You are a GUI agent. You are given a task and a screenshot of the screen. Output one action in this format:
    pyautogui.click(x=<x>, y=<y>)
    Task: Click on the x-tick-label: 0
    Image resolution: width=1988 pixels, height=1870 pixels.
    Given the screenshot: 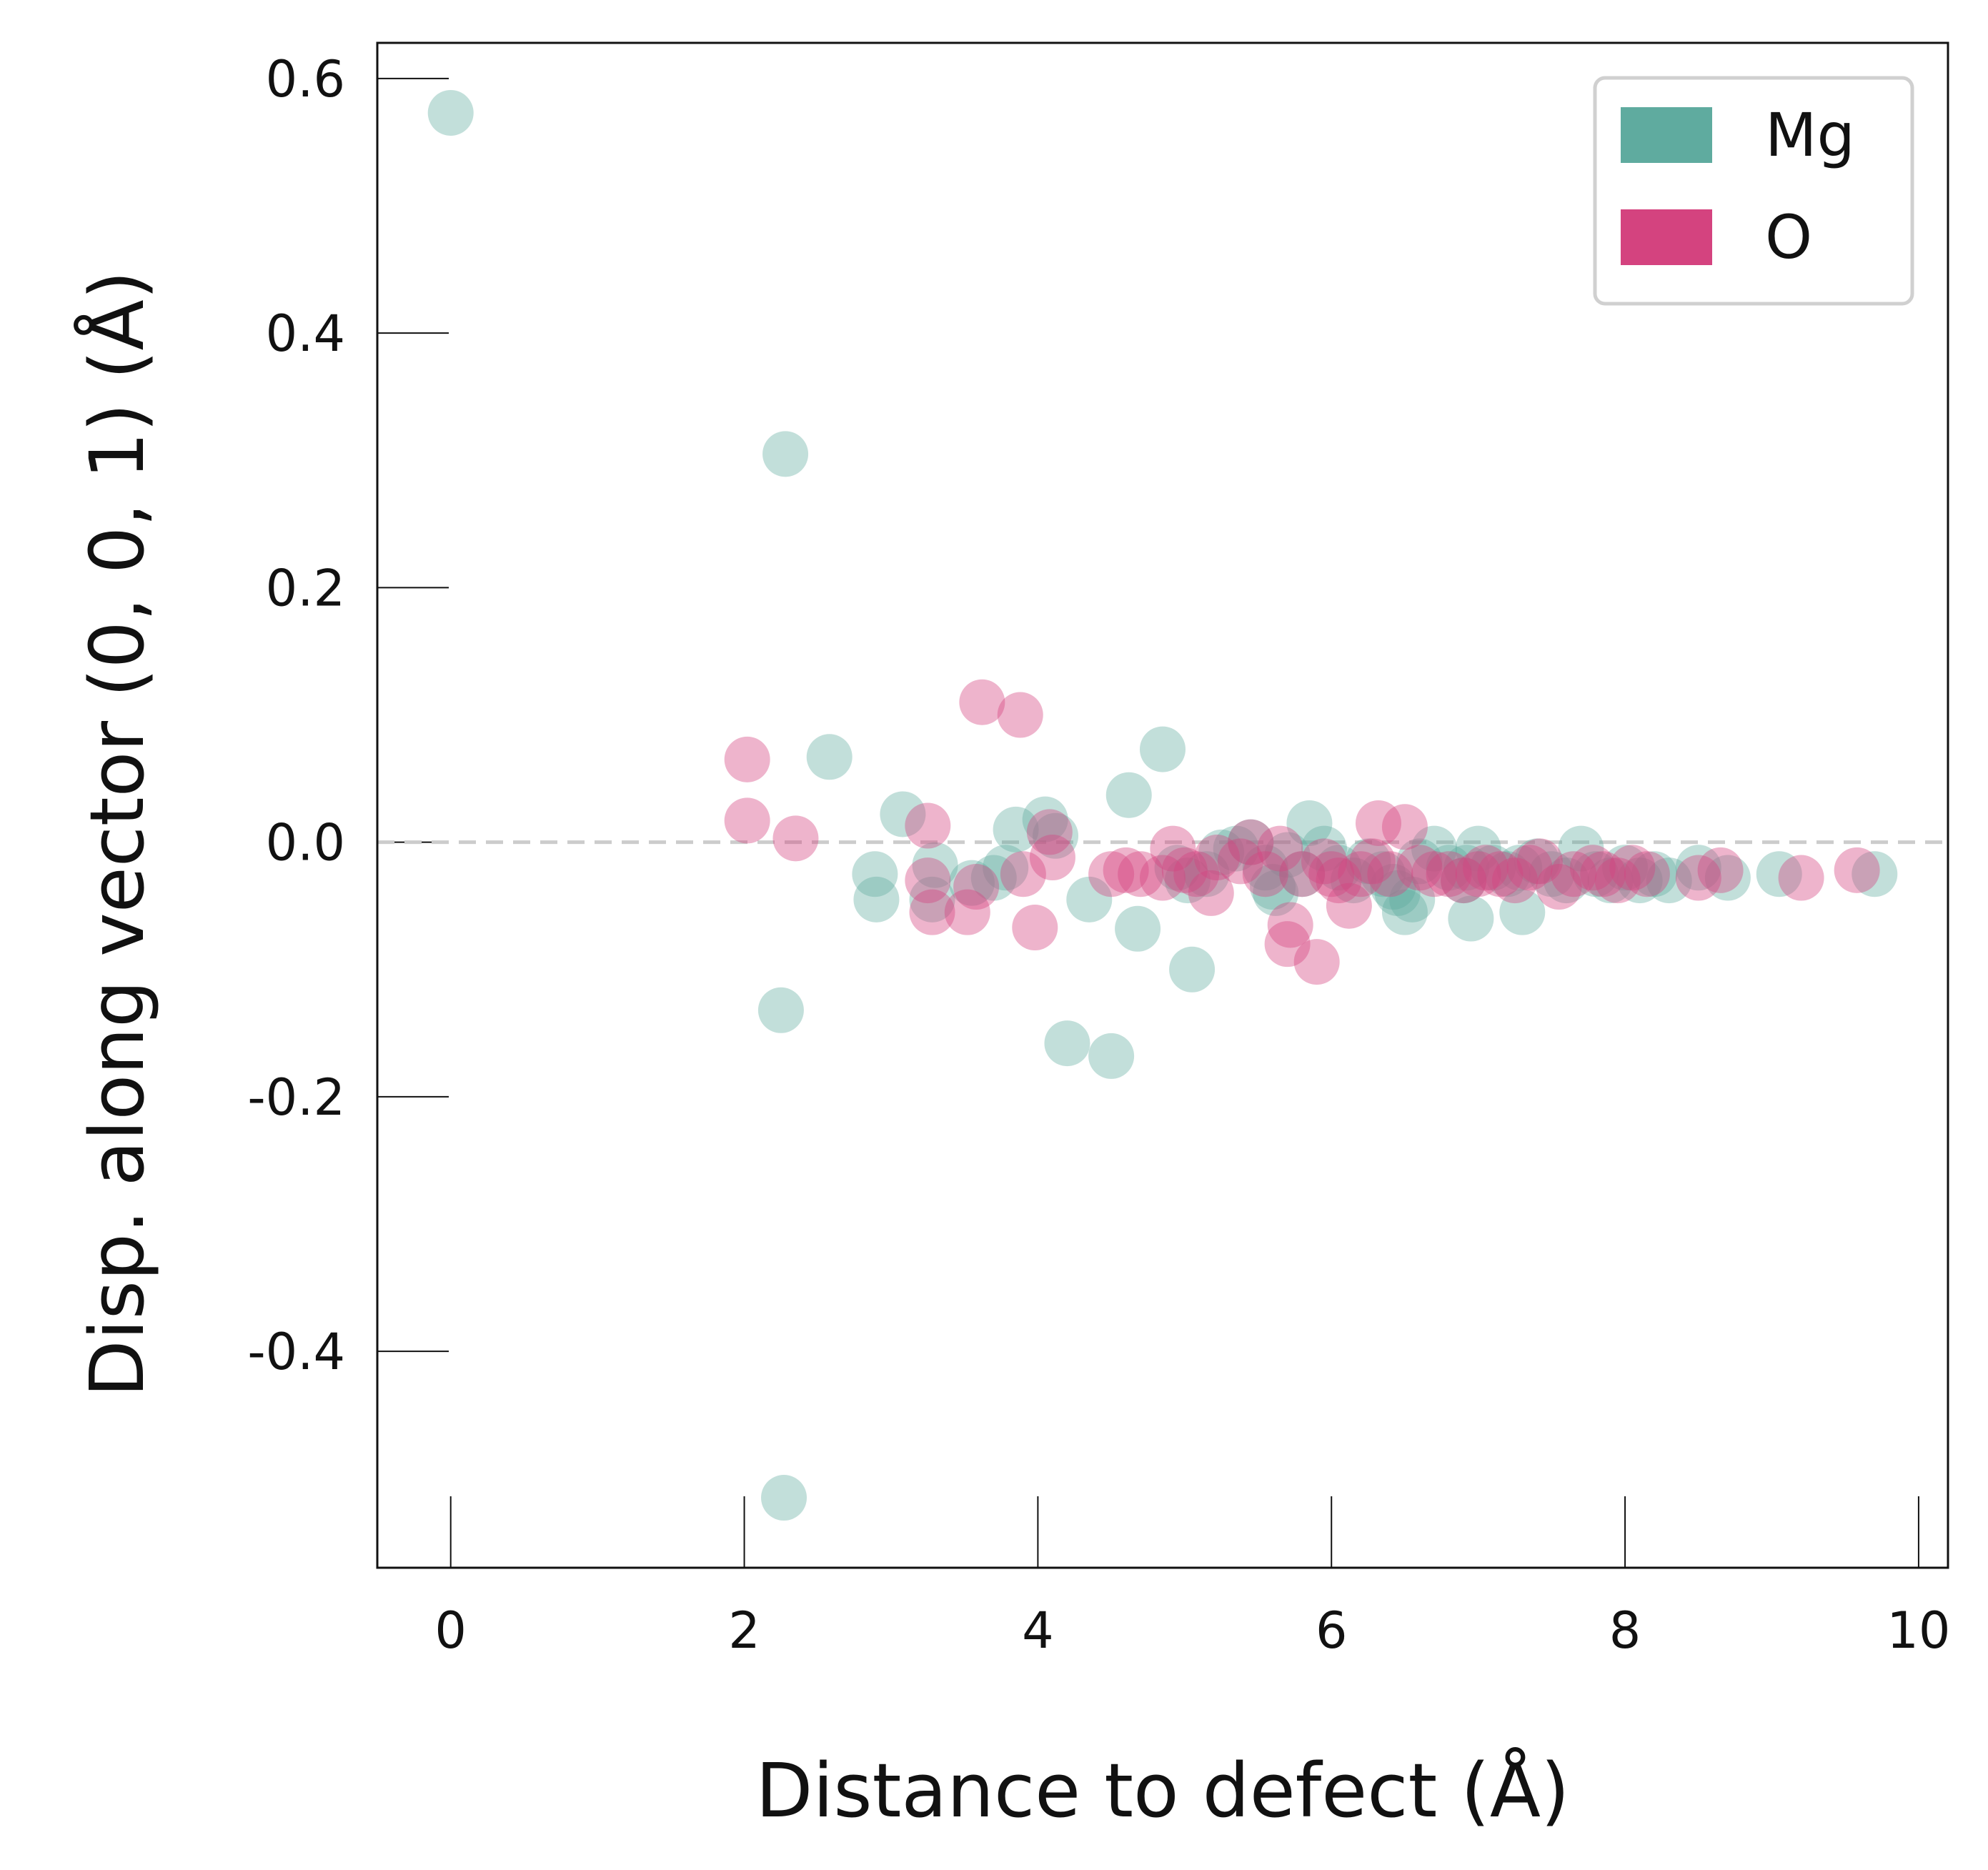 What is the action you would take?
    pyautogui.click(x=450, y=1630)
    